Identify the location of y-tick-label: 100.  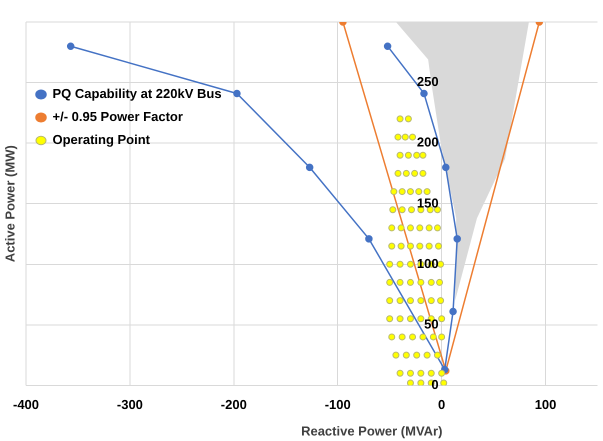
(427, 263).